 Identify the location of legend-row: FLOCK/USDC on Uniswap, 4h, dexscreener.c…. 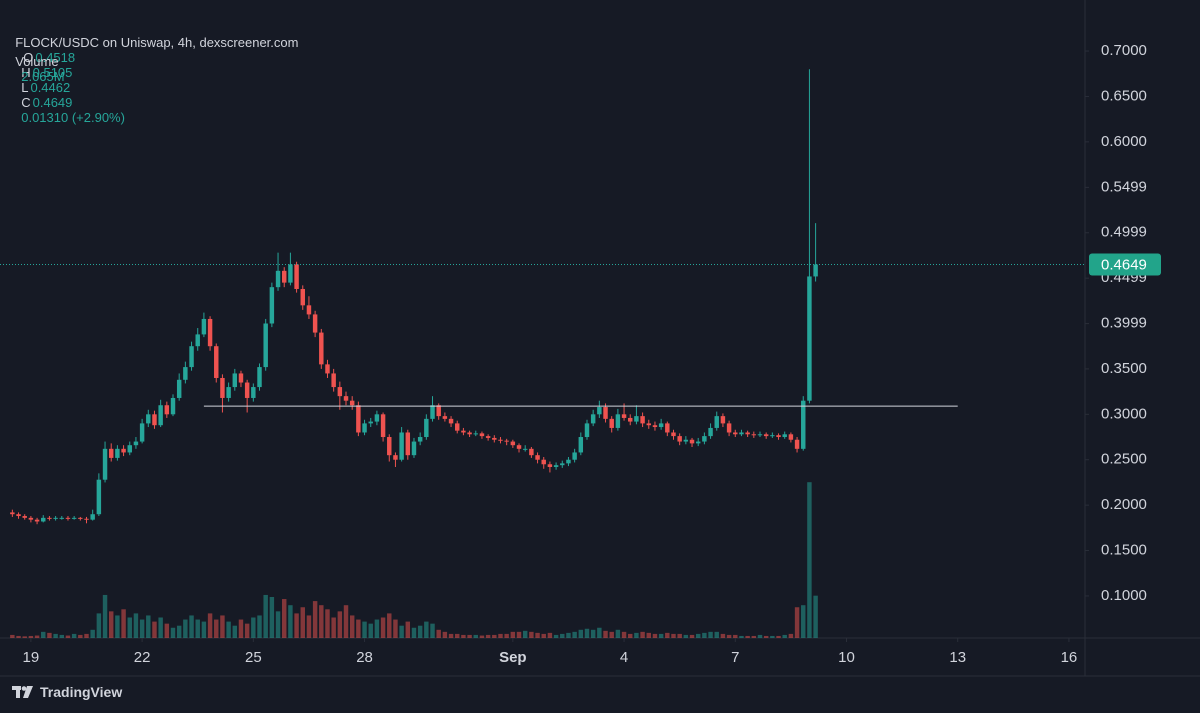
(154, 72).